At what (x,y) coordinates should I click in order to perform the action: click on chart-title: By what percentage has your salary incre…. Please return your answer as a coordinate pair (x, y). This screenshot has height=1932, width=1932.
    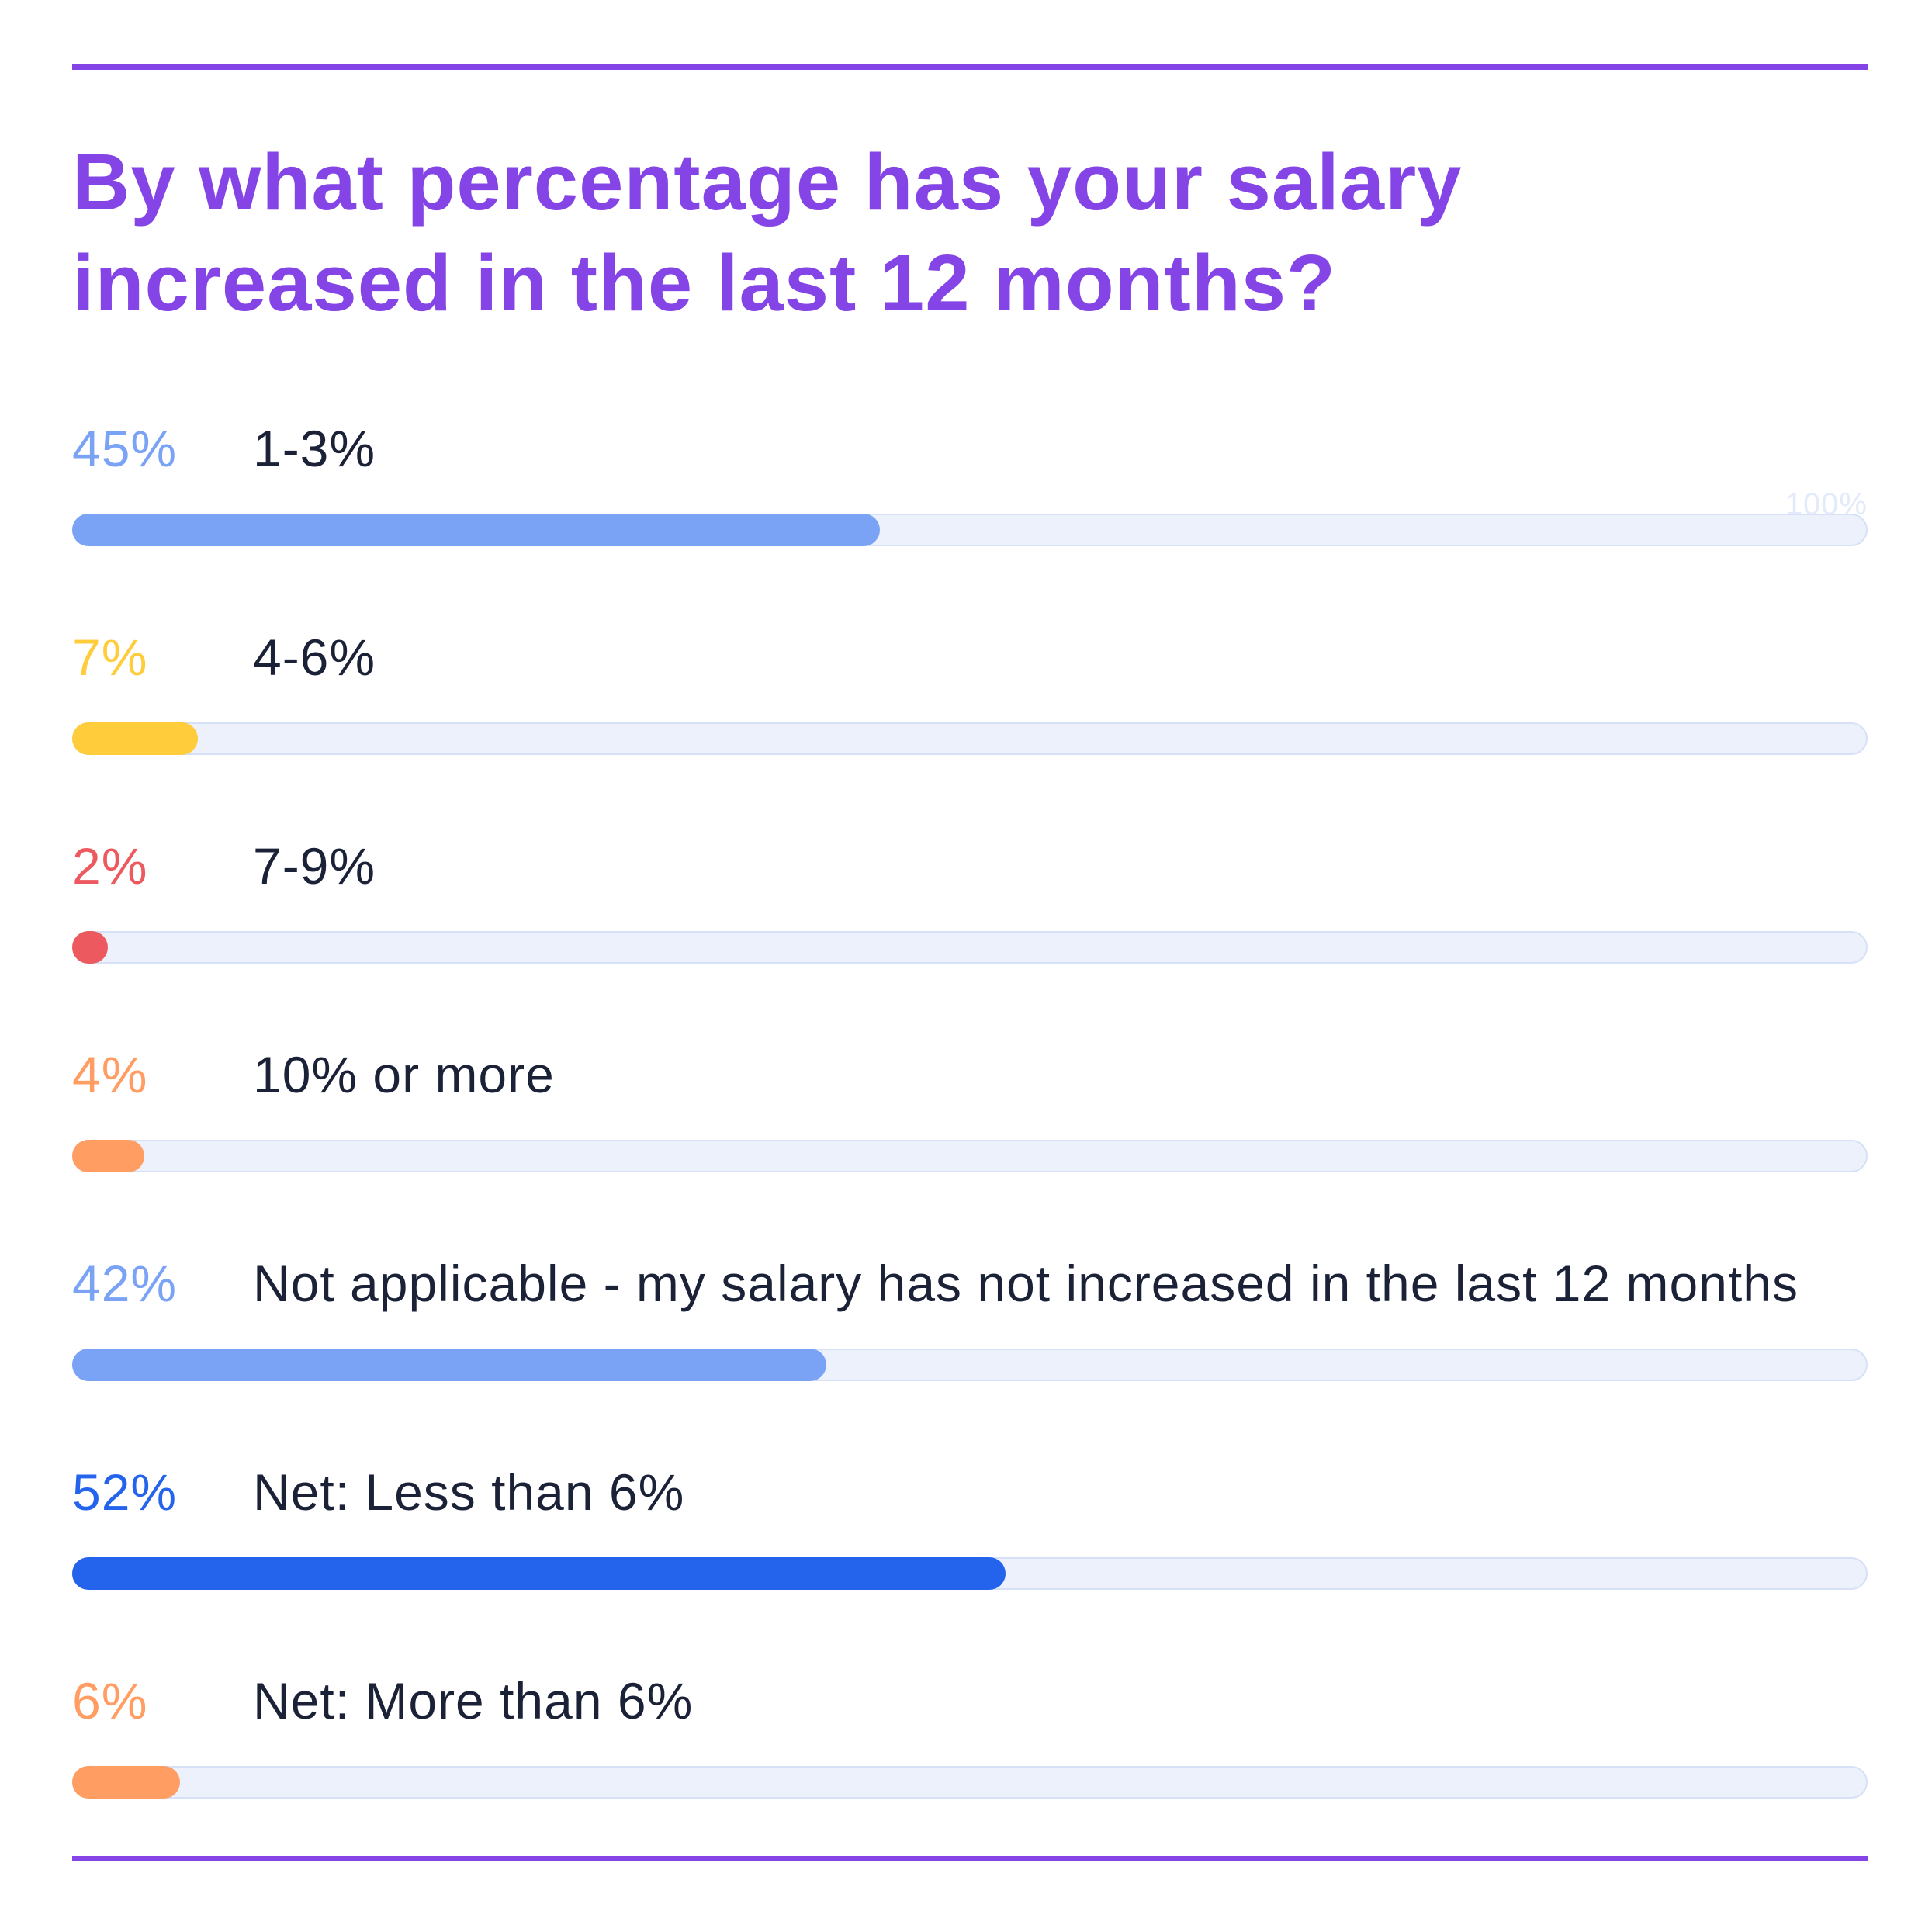
    Looking at the image, I should click on (767, 232).